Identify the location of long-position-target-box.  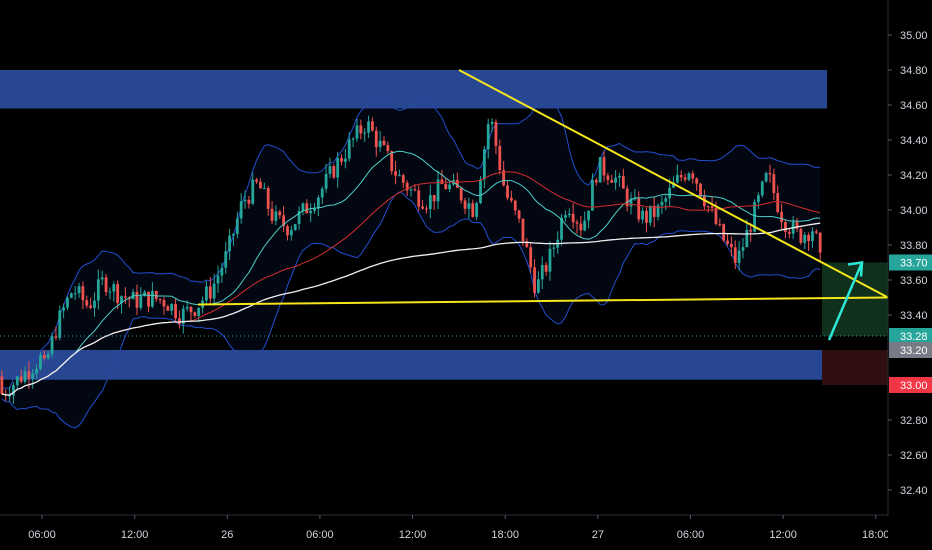
(855, 299).